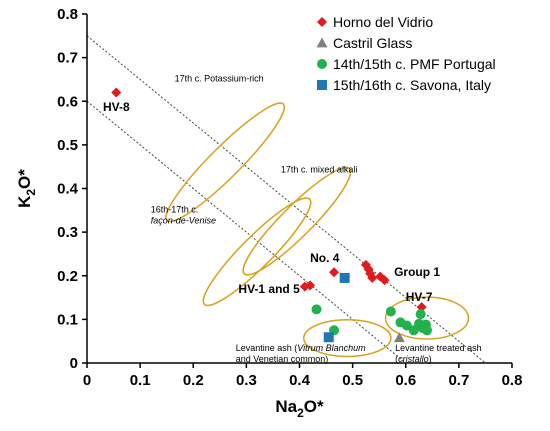 The height and width of the screenshot is (431, 550). I want to click on legend-entry-label: Castril Glass, so click(372, 43).